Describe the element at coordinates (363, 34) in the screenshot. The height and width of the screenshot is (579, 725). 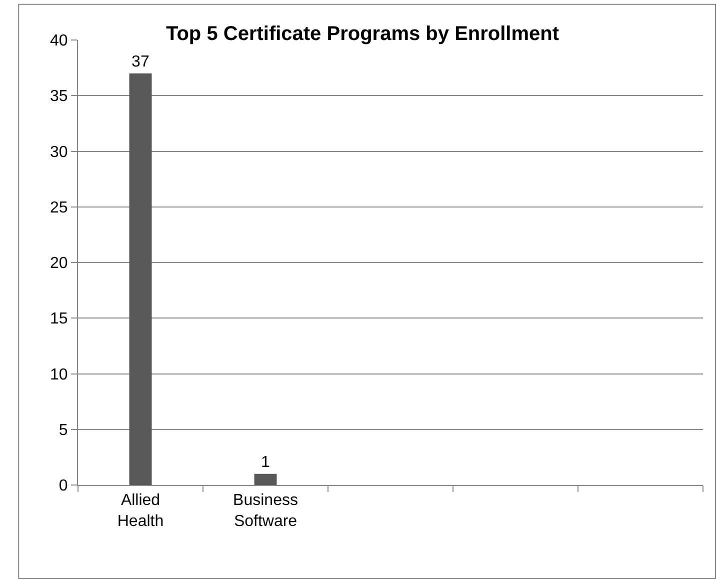
I see `chart-title: Top 5 Certificate Programs by Enrollment` at that location.